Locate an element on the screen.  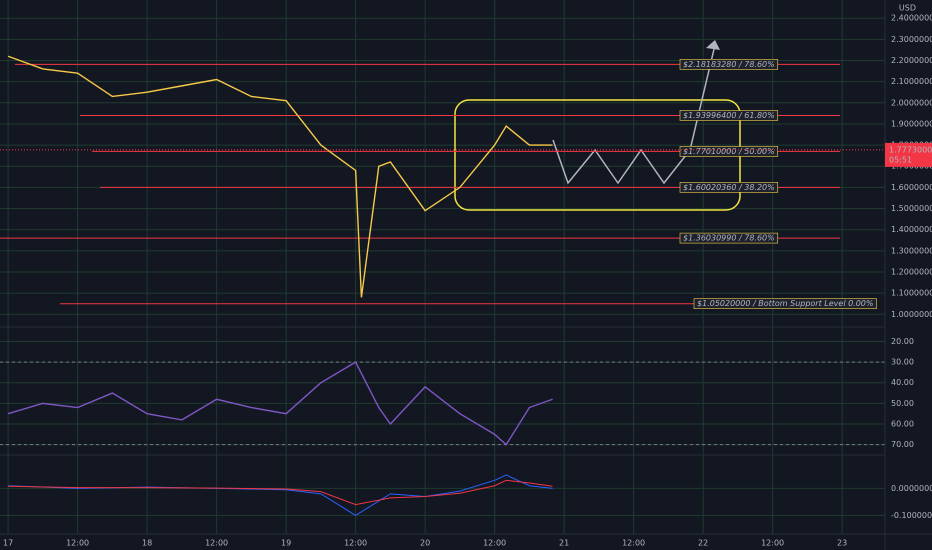
y-tick-label: 2.00000000 is located at coordinates (911, 102).